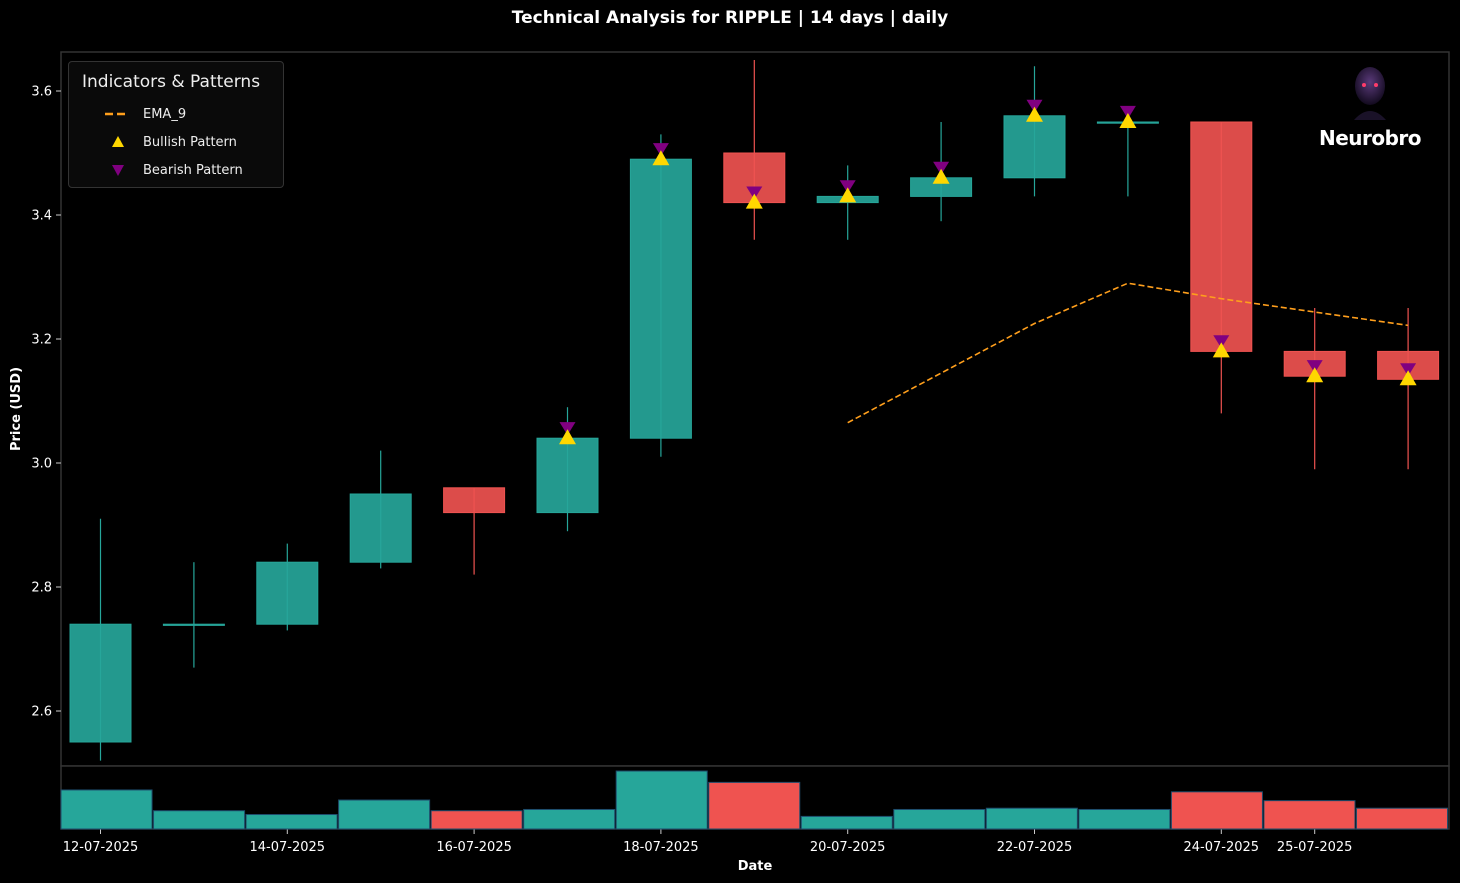 This screenshot has width=1460, height=883. What do you see at coordinates (41, 92) in the screenshot?
I see `y-tick-label: 3.6` at bounding box center [41, 92].